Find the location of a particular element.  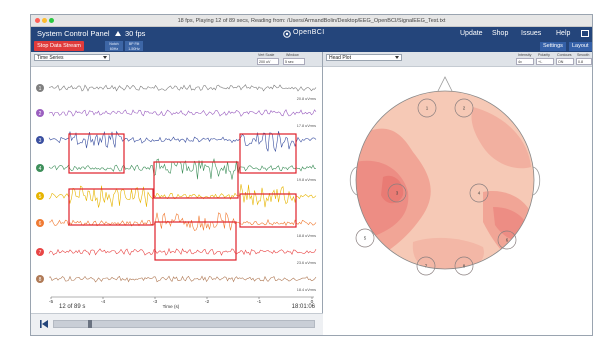

channel-number: 3 is located at coordinates (40, 141).